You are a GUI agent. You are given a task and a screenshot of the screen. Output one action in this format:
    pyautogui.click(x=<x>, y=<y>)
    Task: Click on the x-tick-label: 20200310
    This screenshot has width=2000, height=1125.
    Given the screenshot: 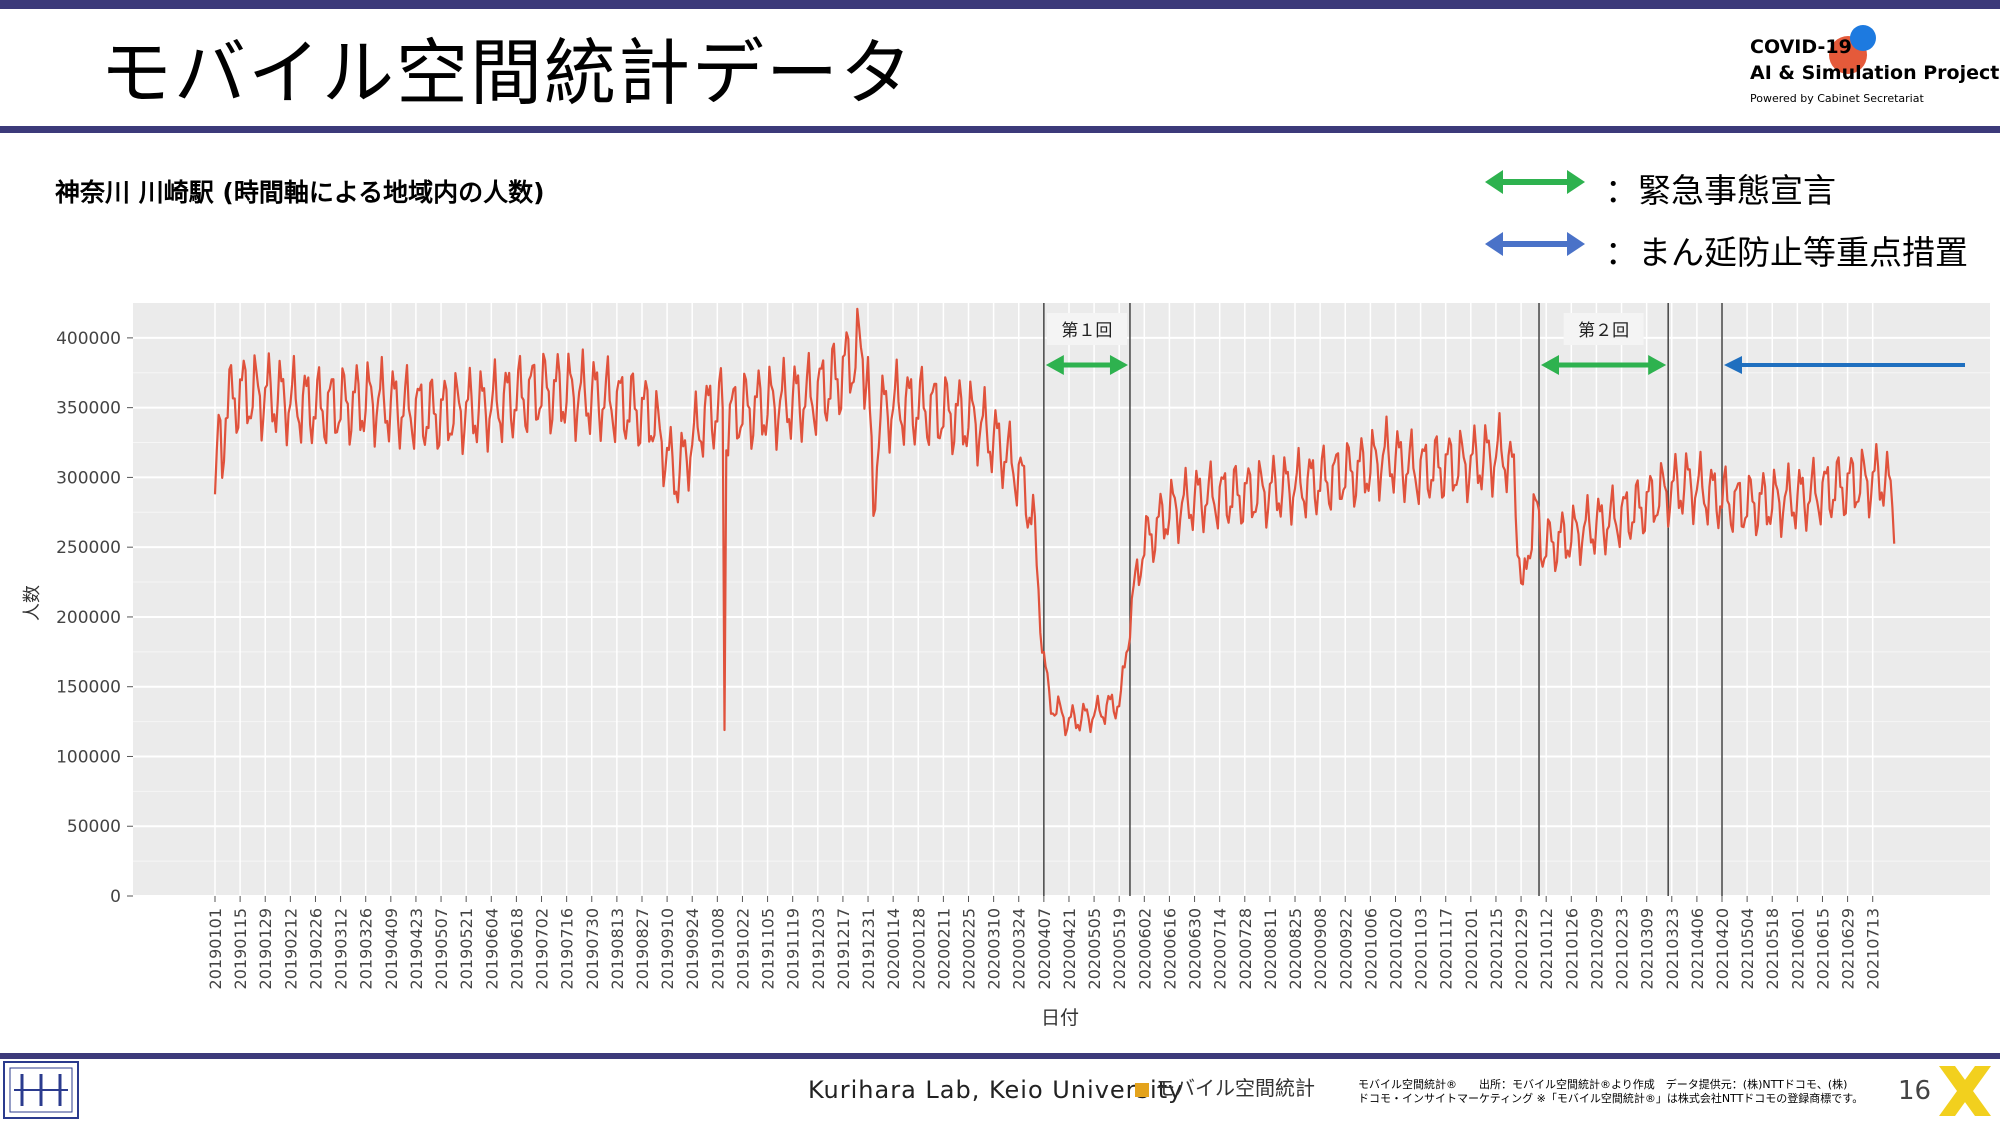 What is the action you would take?
    pyautogui.click(x=994, y=948)
    